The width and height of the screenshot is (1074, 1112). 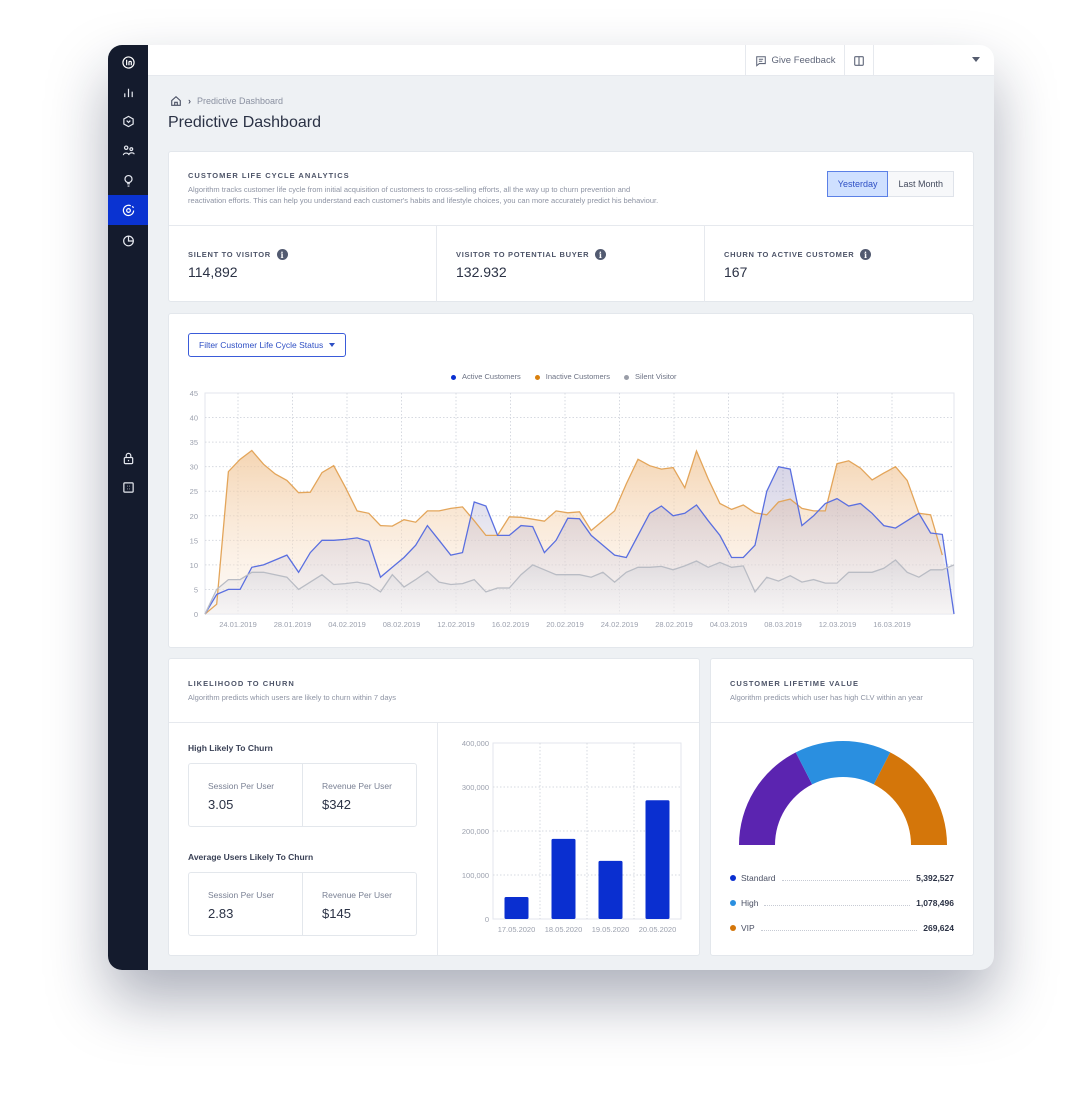 I want to click on pie-chart-icon, so click(x=128, y=240).